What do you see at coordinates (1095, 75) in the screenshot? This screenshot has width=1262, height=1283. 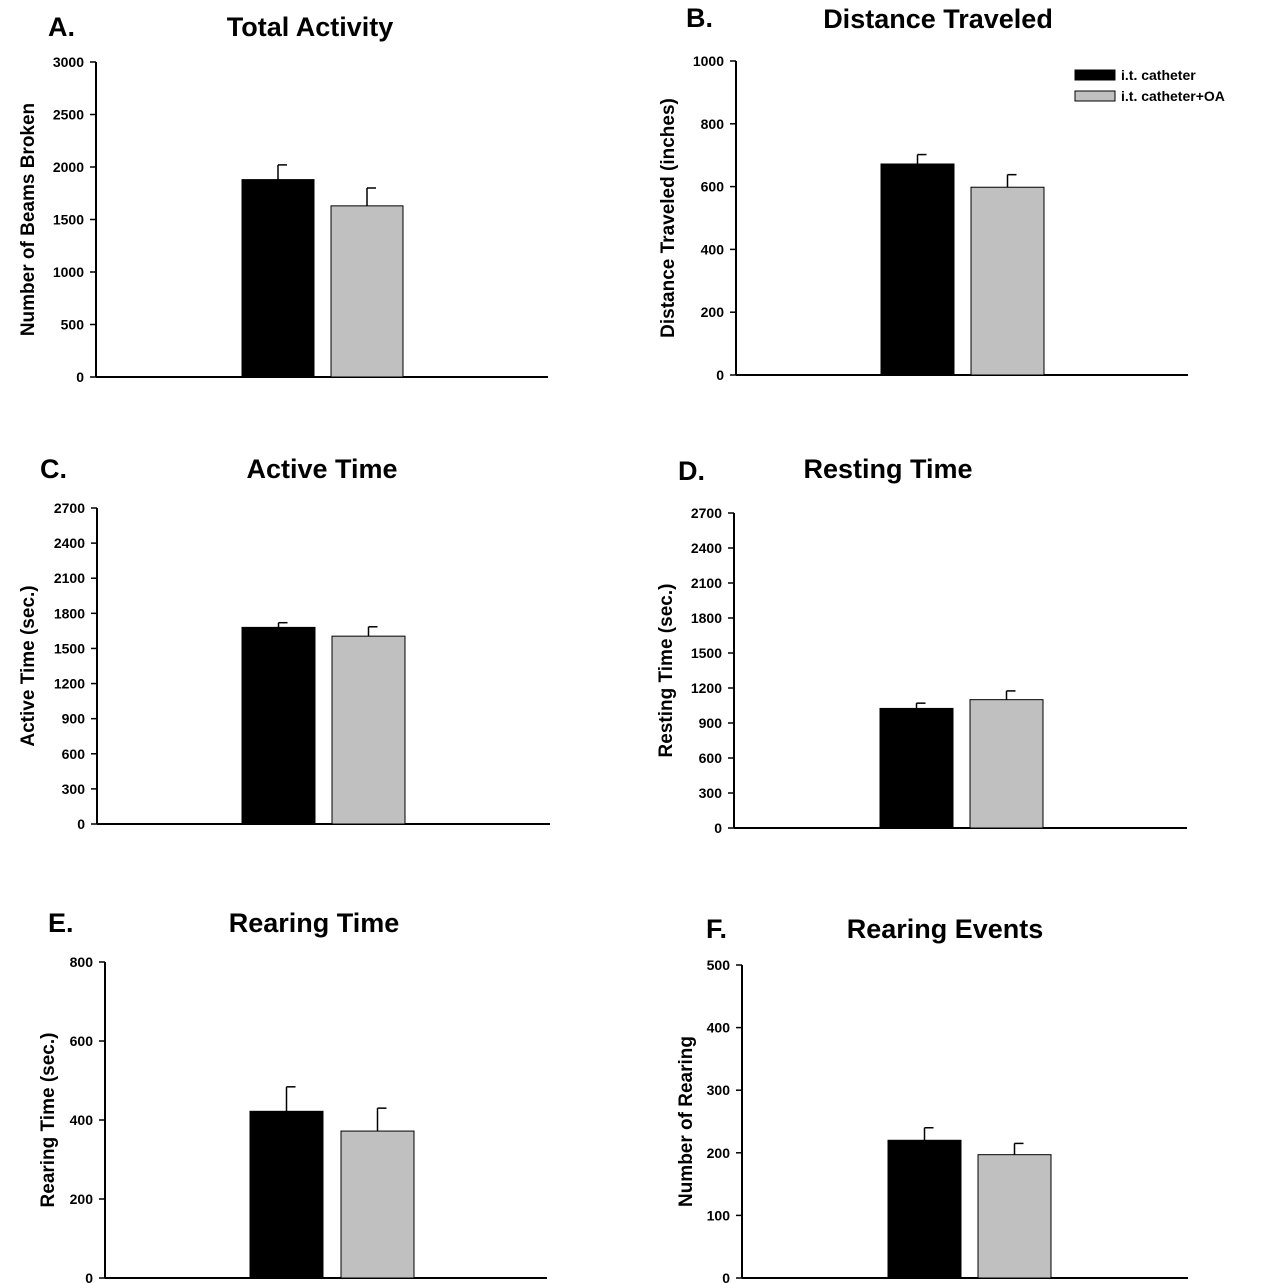 I see `legend-swatch-it-catheter` at bounding box center [1095, 75].